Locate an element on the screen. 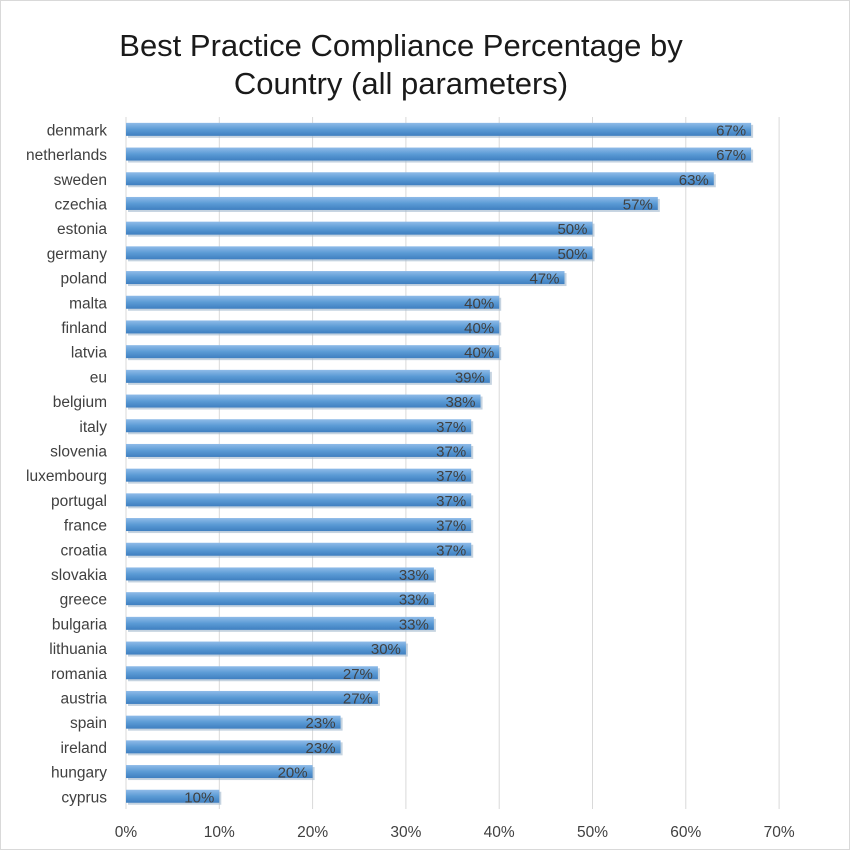  category-label: belgium is located at coordinates (80, 402).